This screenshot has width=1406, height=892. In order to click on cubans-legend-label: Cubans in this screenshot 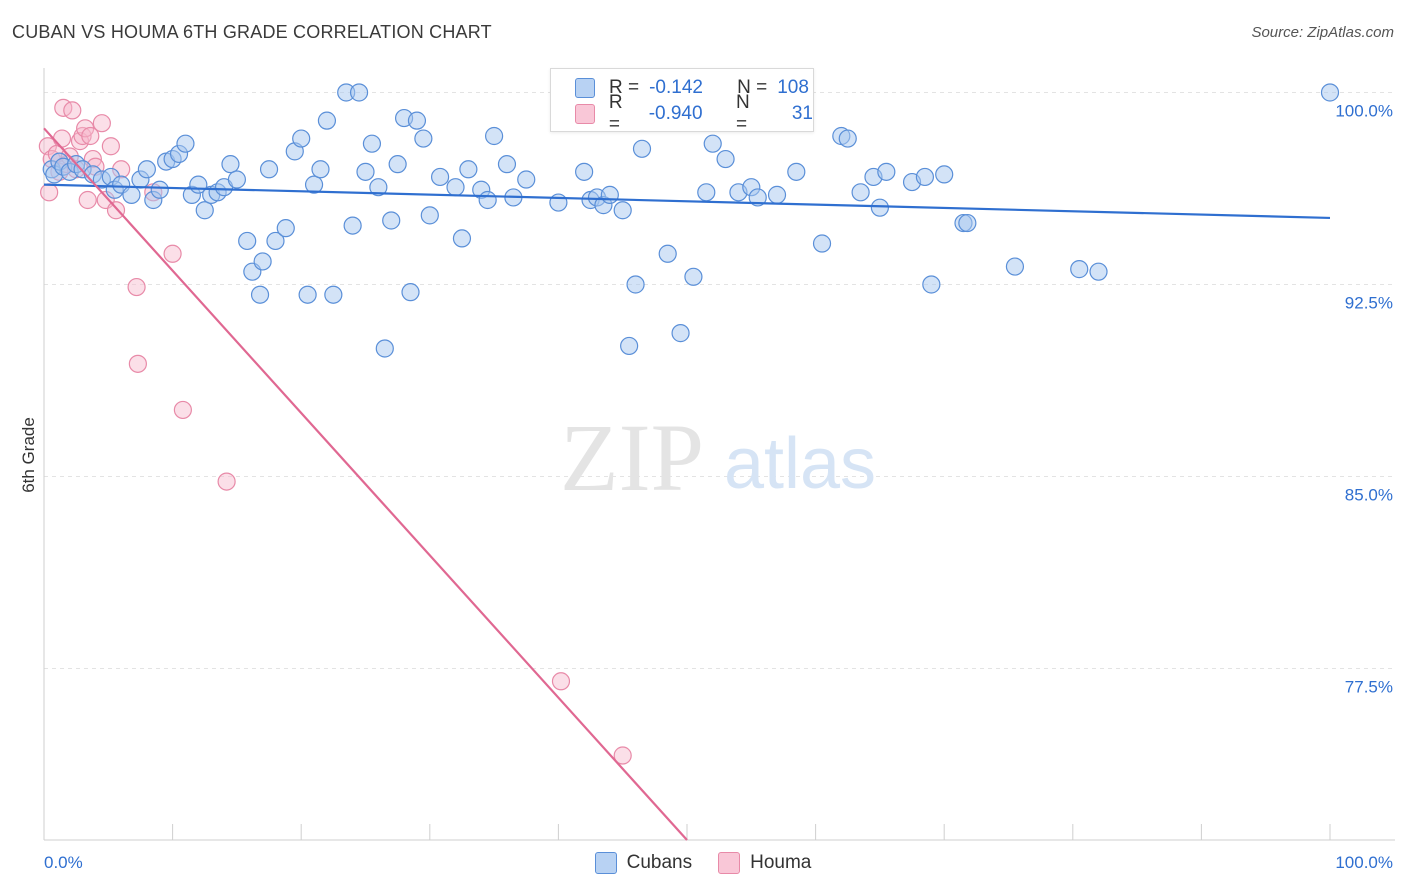, I will do `click(659, 862)`.